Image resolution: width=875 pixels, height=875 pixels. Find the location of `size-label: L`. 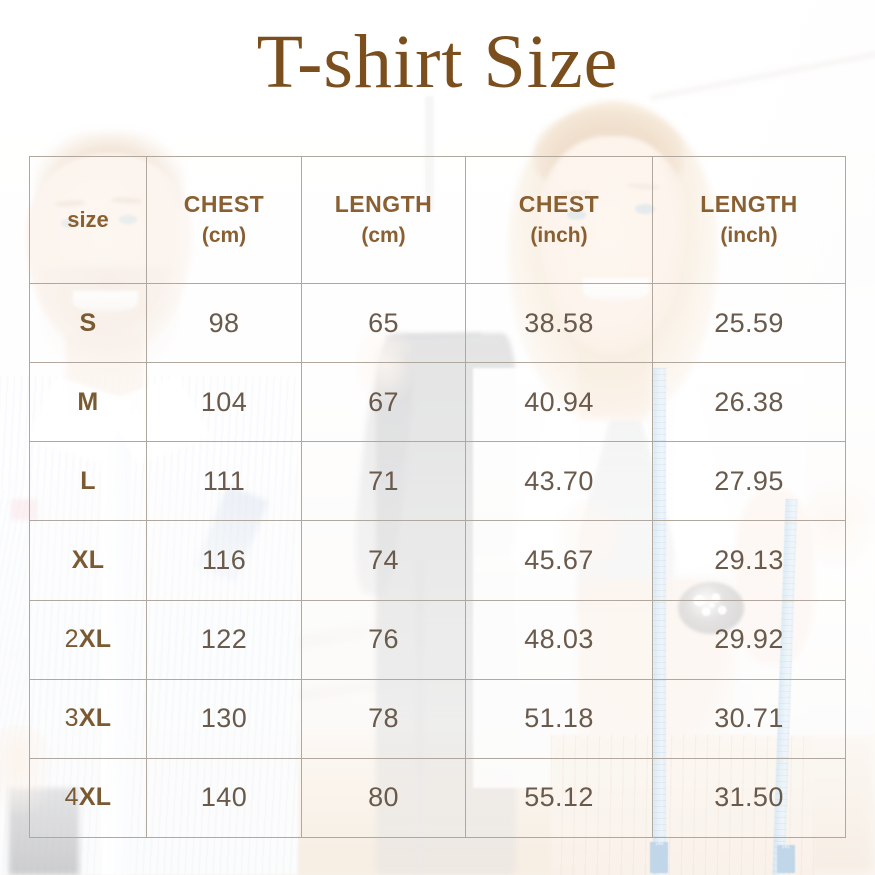

size-label: L is located at coordinates (88, 481).